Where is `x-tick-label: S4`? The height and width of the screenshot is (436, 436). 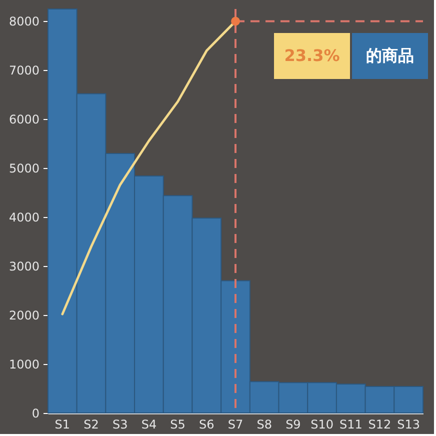
x-tick-label: S4 is located at coordinates (149, 425).